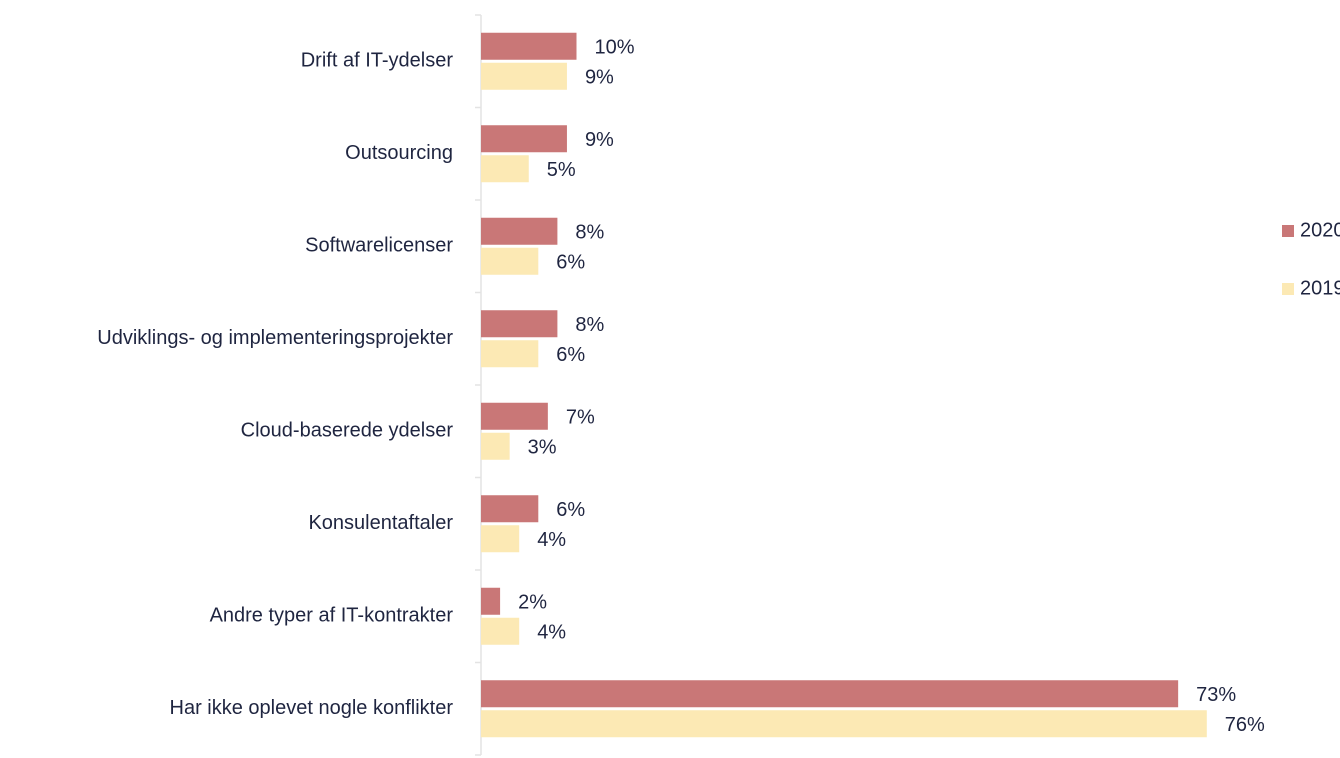  What do you see at coordinates (312, 708) in the screenshot?
I see `category-label: Har ikke oplevet nogle konflikter` at bounding box center [312, 708].